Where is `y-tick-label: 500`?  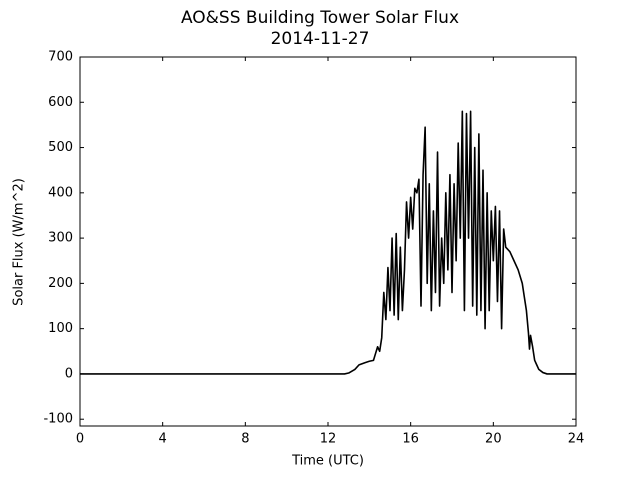 y-tick-label: 500 is located at coordinates (60, 147).